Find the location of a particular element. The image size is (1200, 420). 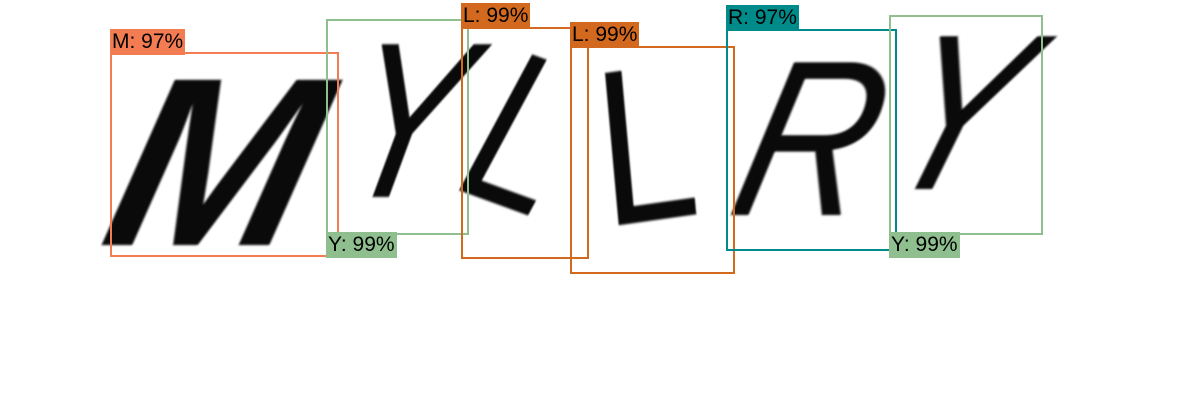

detection-box-m is located at coordinates (224, 154).